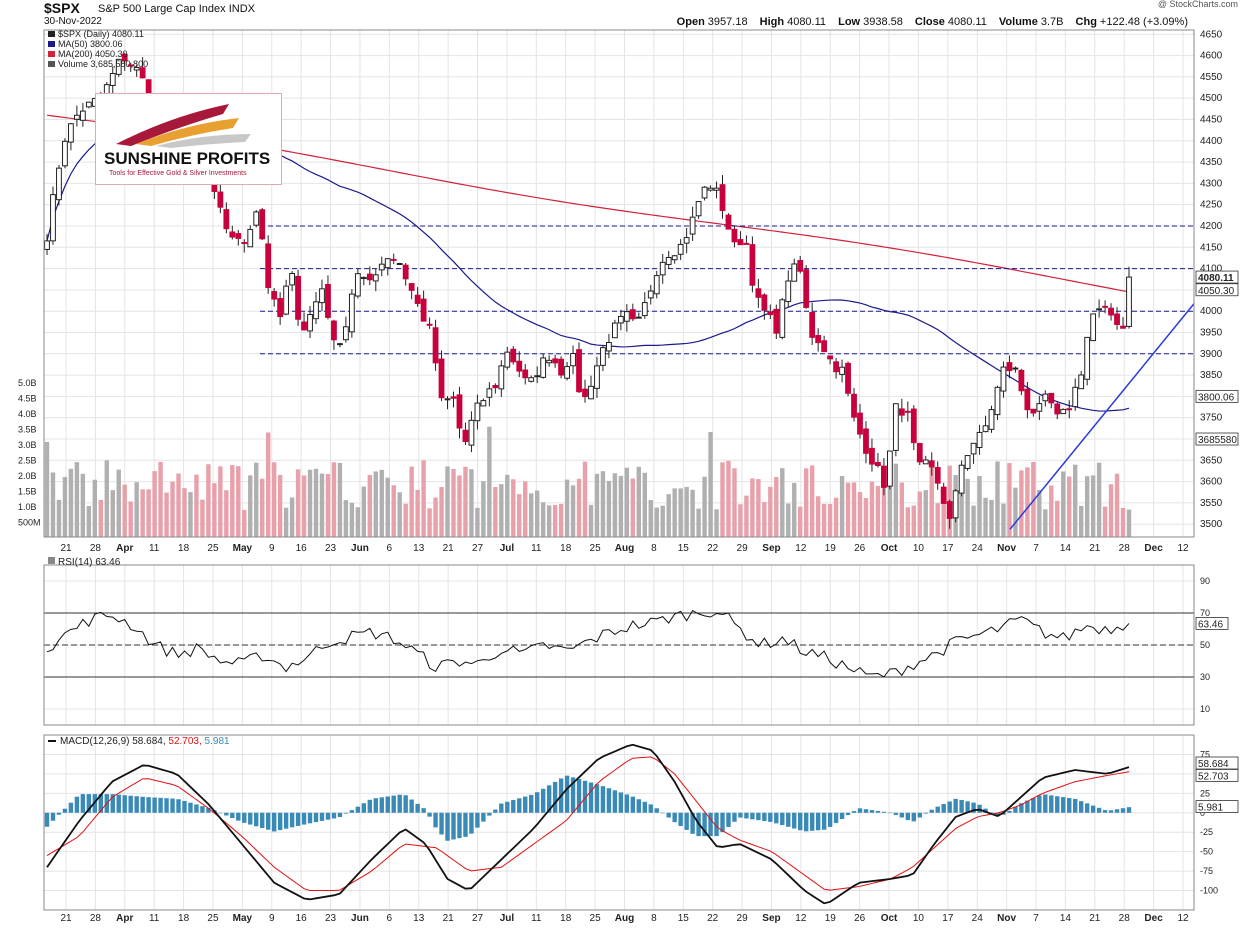  I want to click on x-tick-label: Dec, so click(1153, 918).